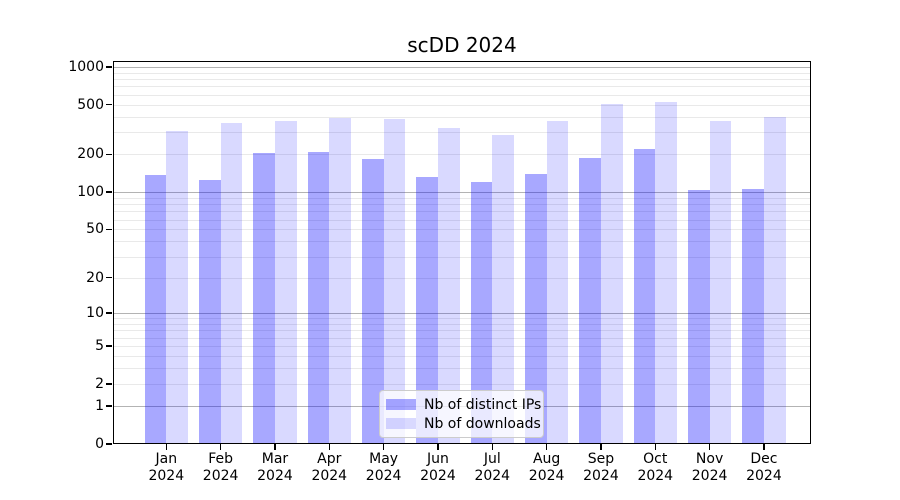 The width and height of the screenshot is (900, 500). I want to click on legend-item-distinct-ips: Nb of distinct IPs, so click(463, 405).